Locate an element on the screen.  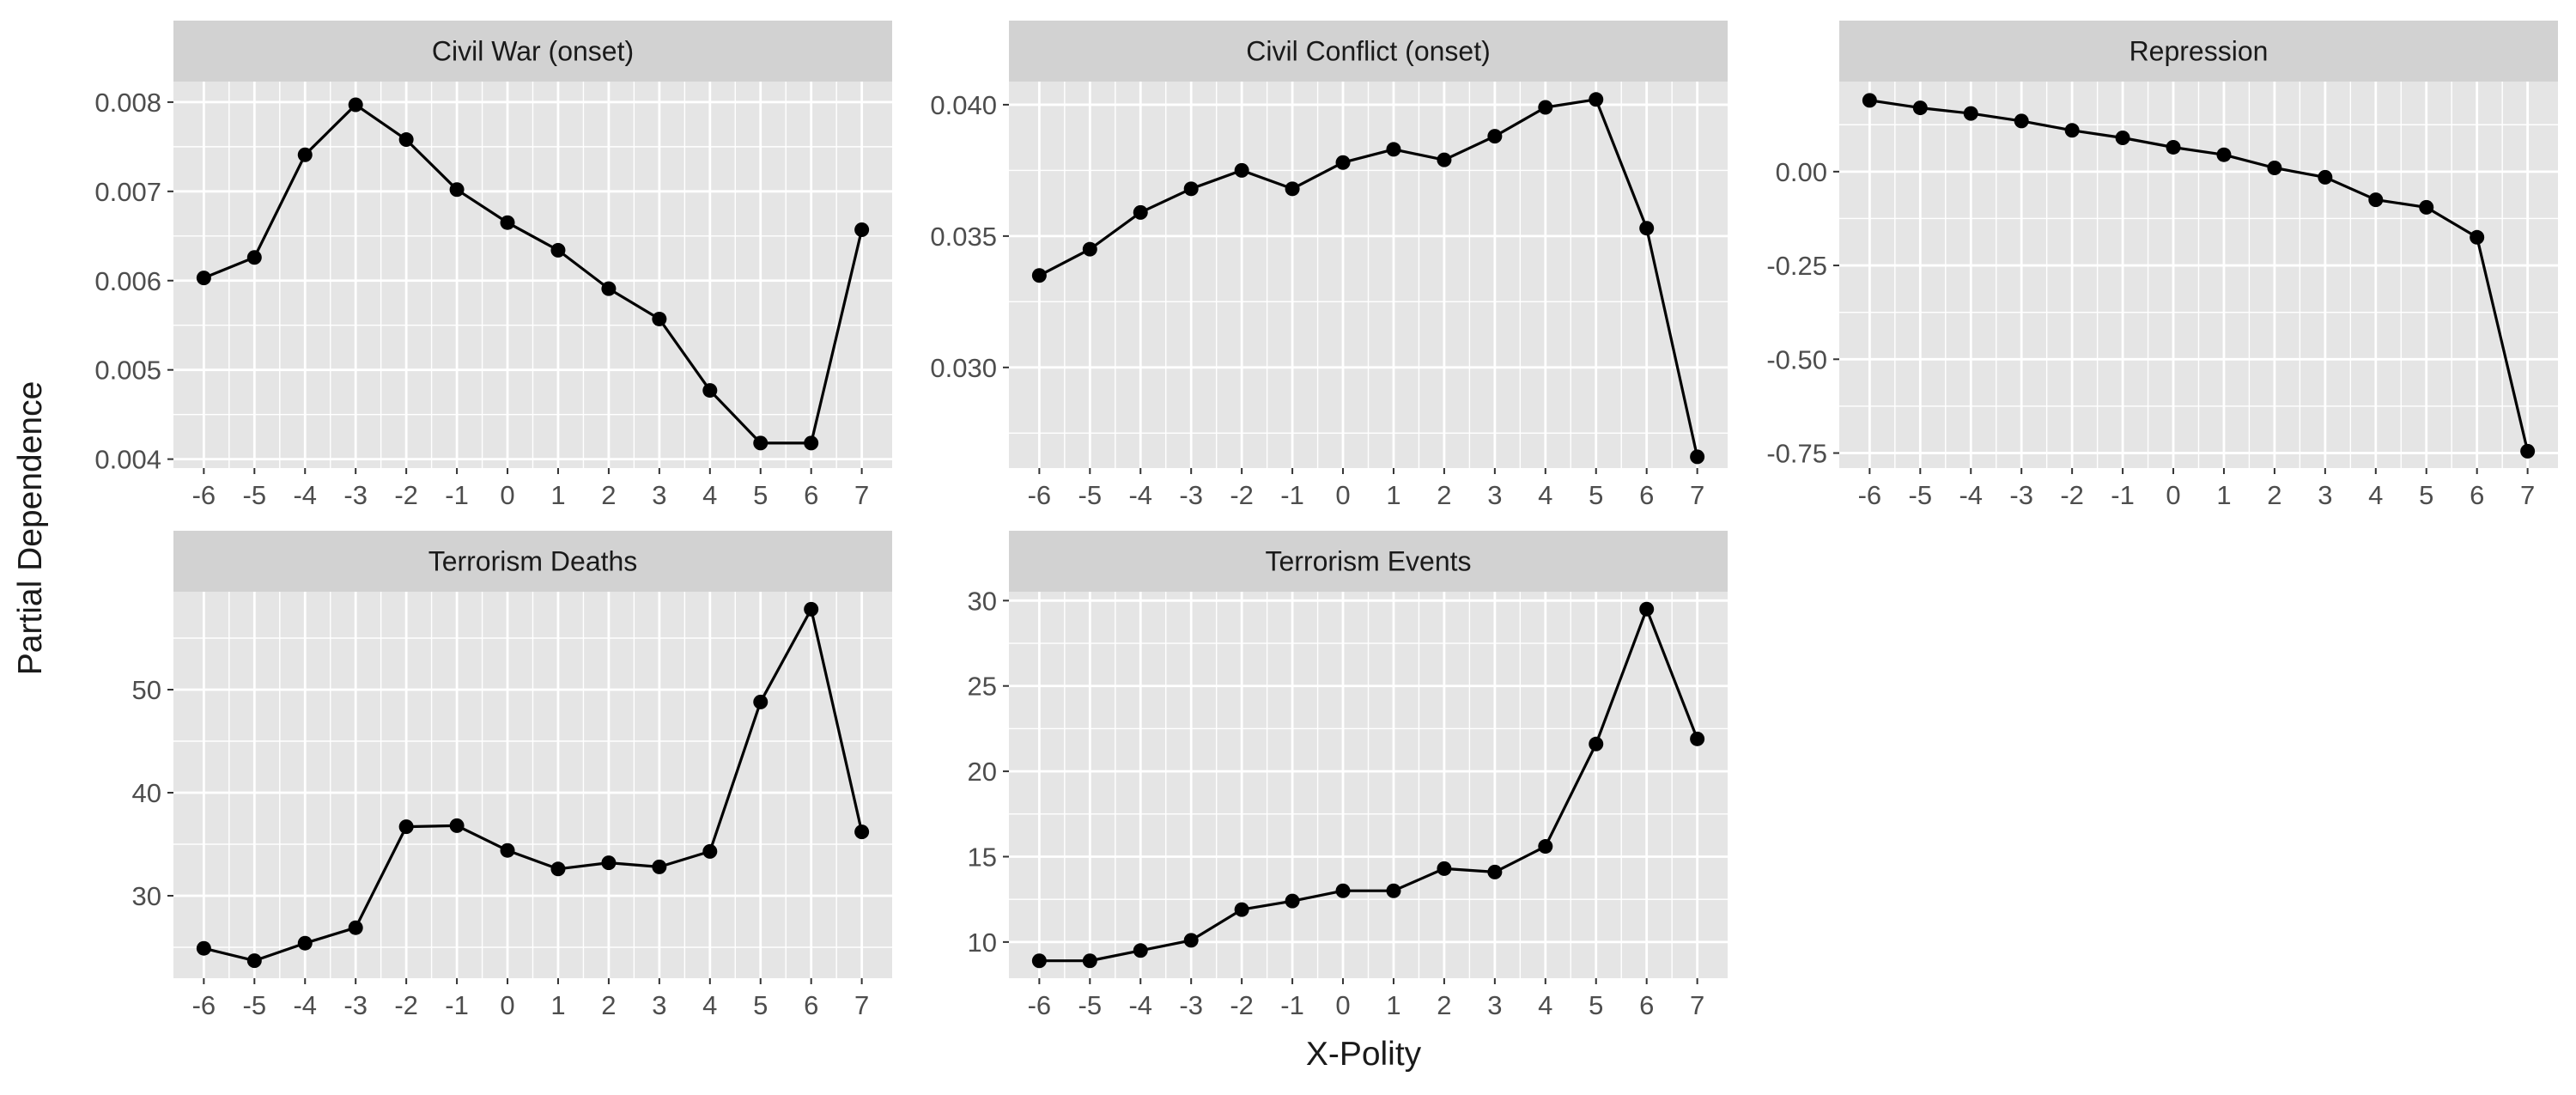
facet-title: Terrorism Deaths is located at coordinates (533, 561).